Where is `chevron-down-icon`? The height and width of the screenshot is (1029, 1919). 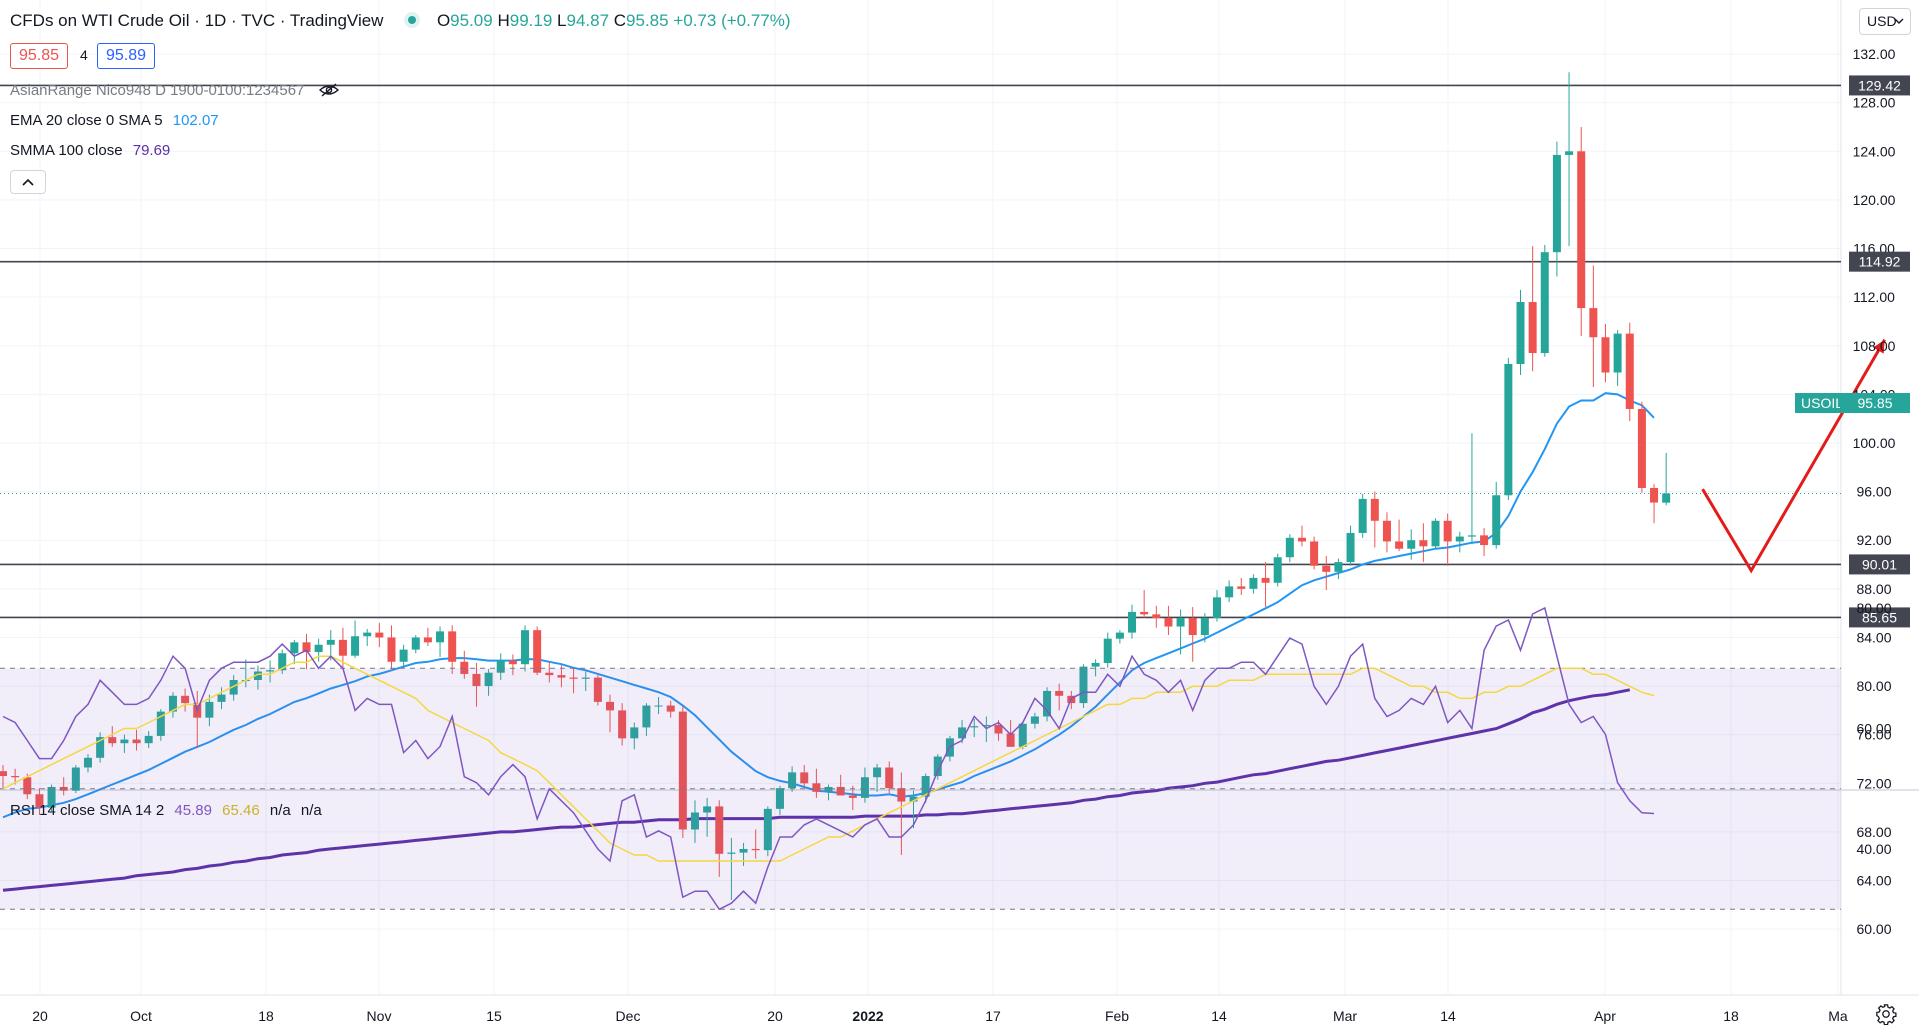 chevron-down-icon is located at coordinates (1899, 25).